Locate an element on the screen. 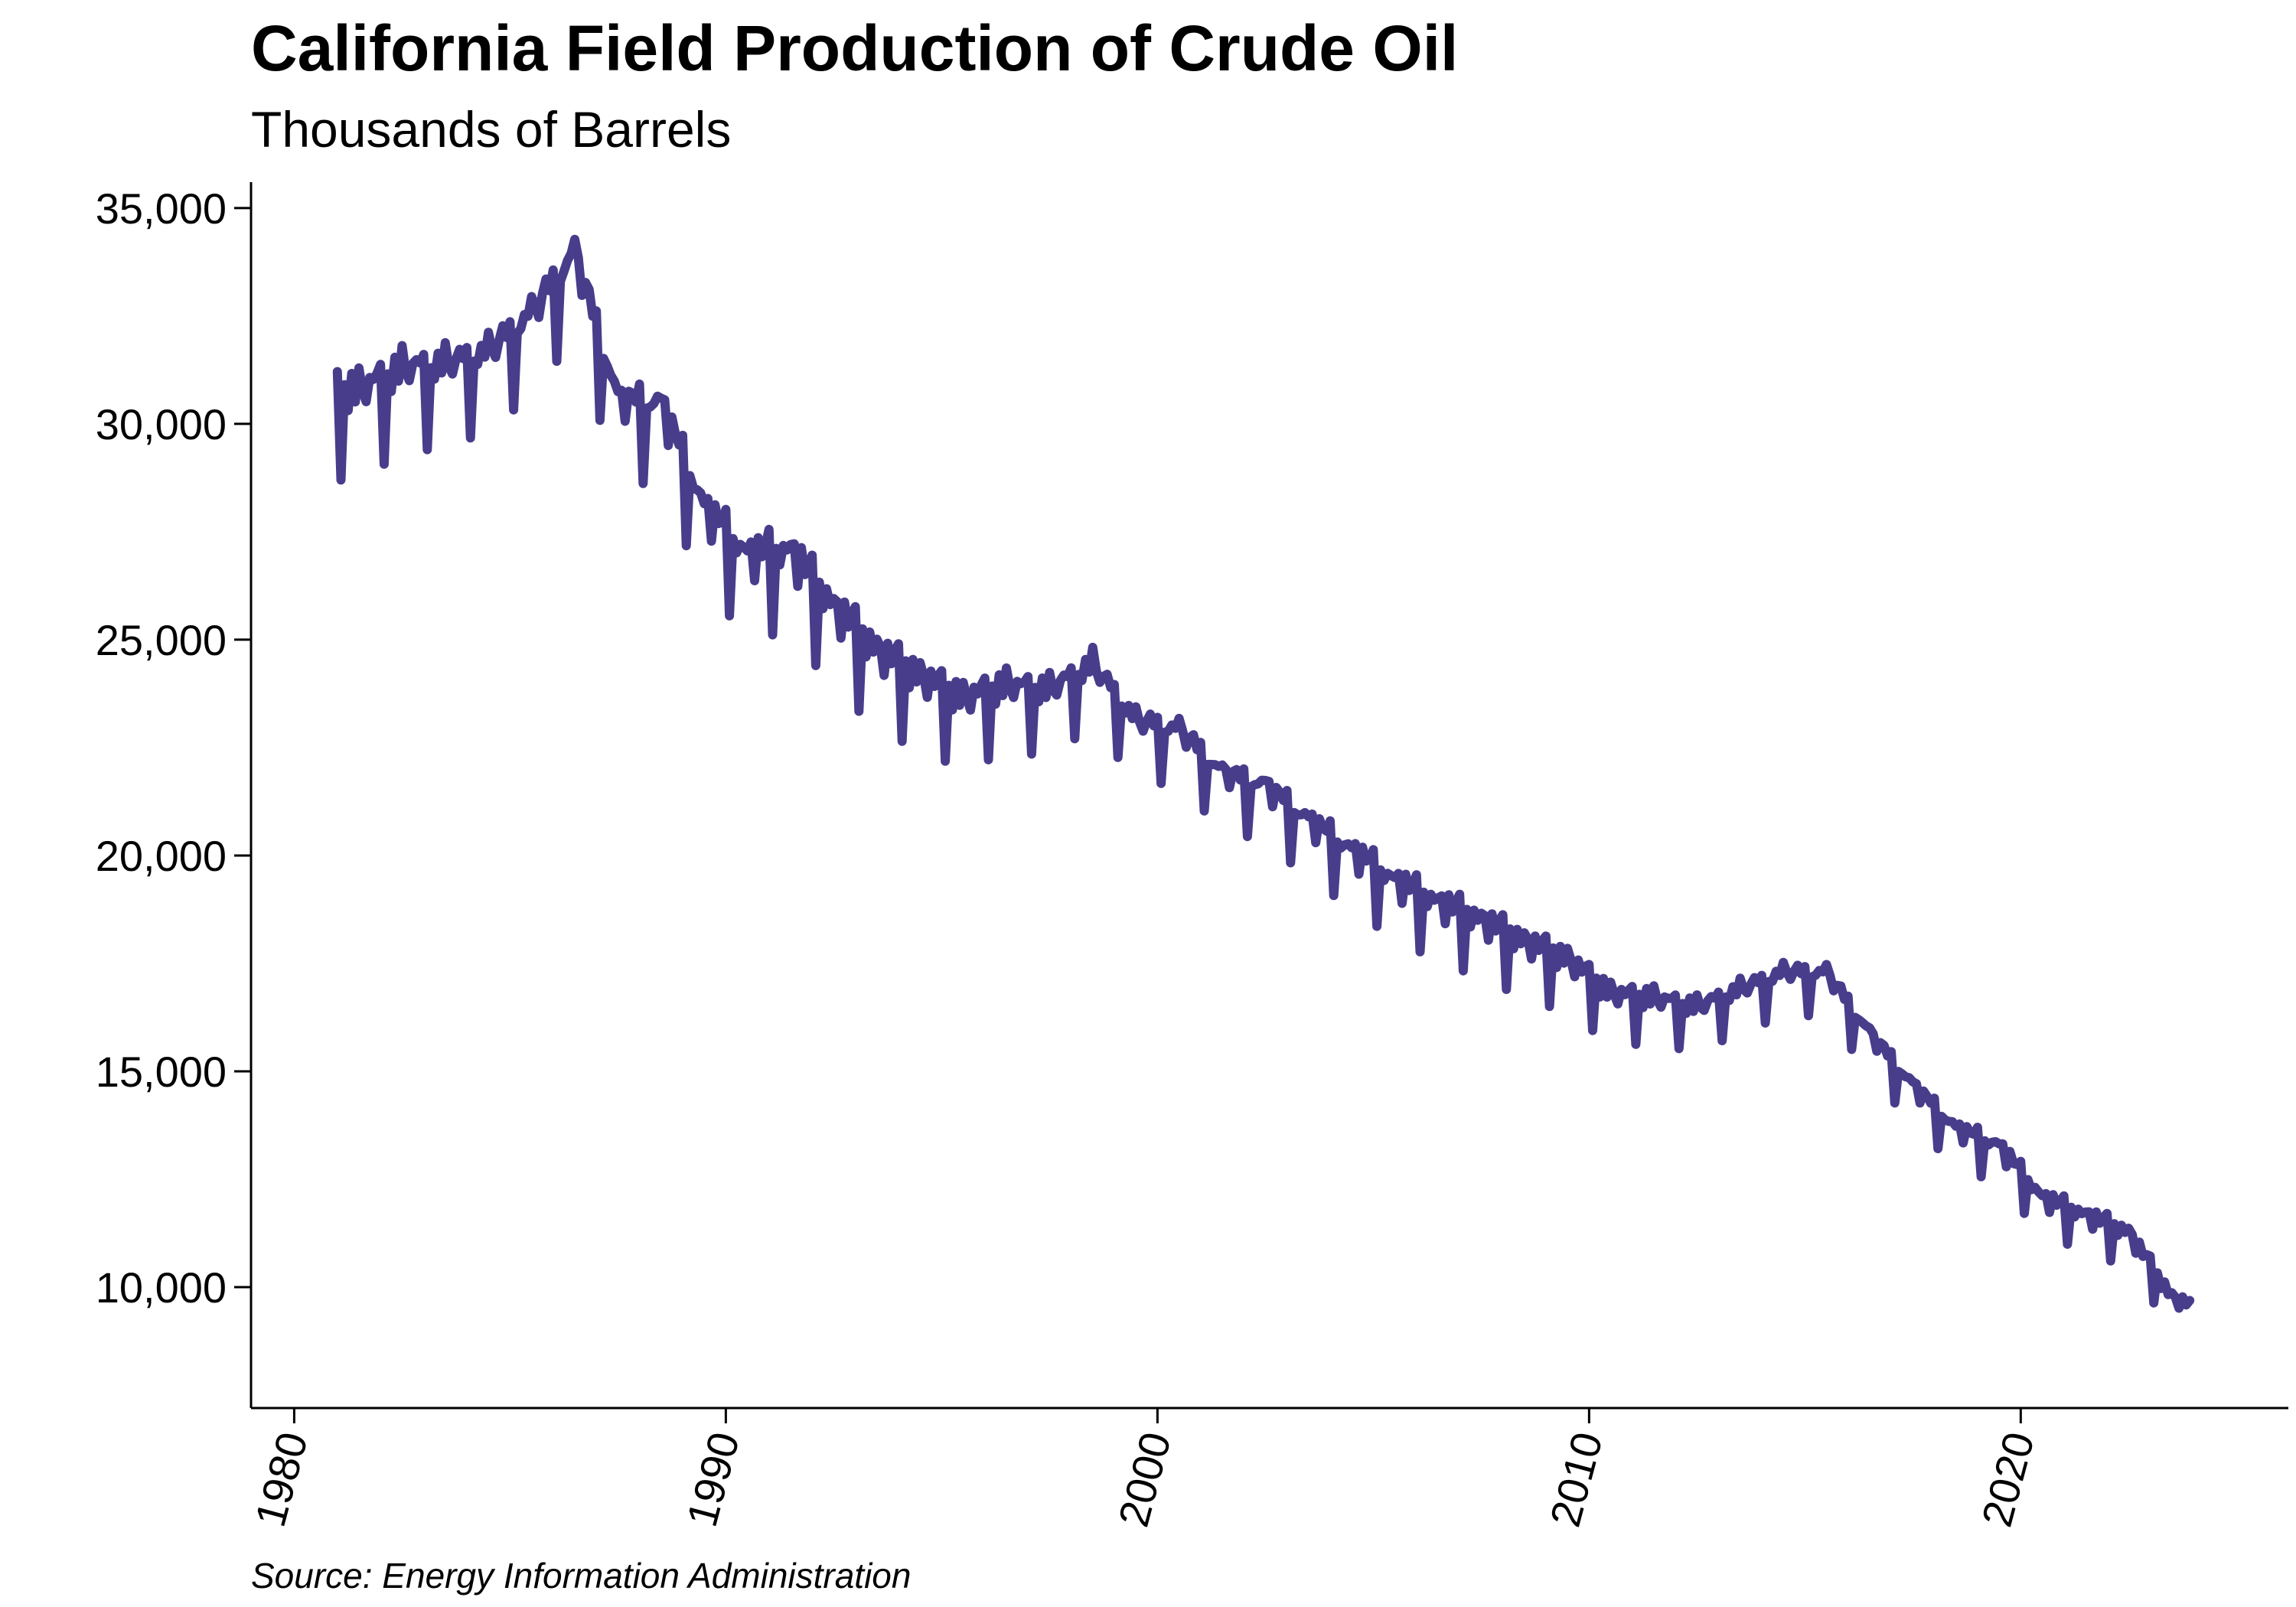 The image size is (2296, 1607). y-tick-label: 35,000 is located at coordinates (161, 209).